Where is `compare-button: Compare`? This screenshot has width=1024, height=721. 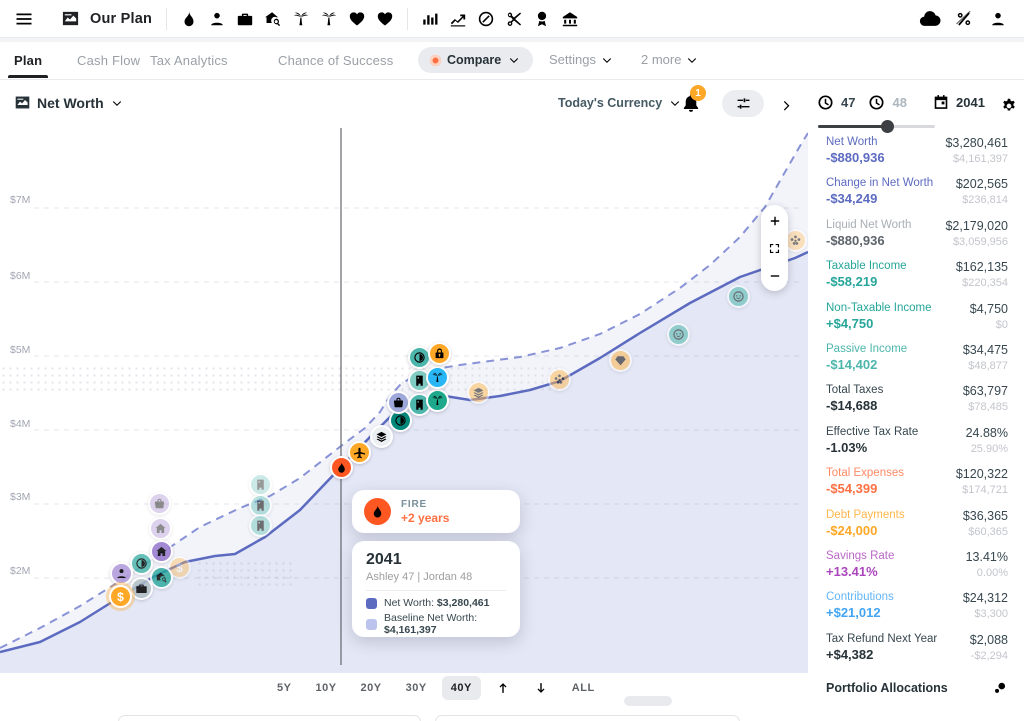 compare-button: Compare is located at coordinates (476, 60).